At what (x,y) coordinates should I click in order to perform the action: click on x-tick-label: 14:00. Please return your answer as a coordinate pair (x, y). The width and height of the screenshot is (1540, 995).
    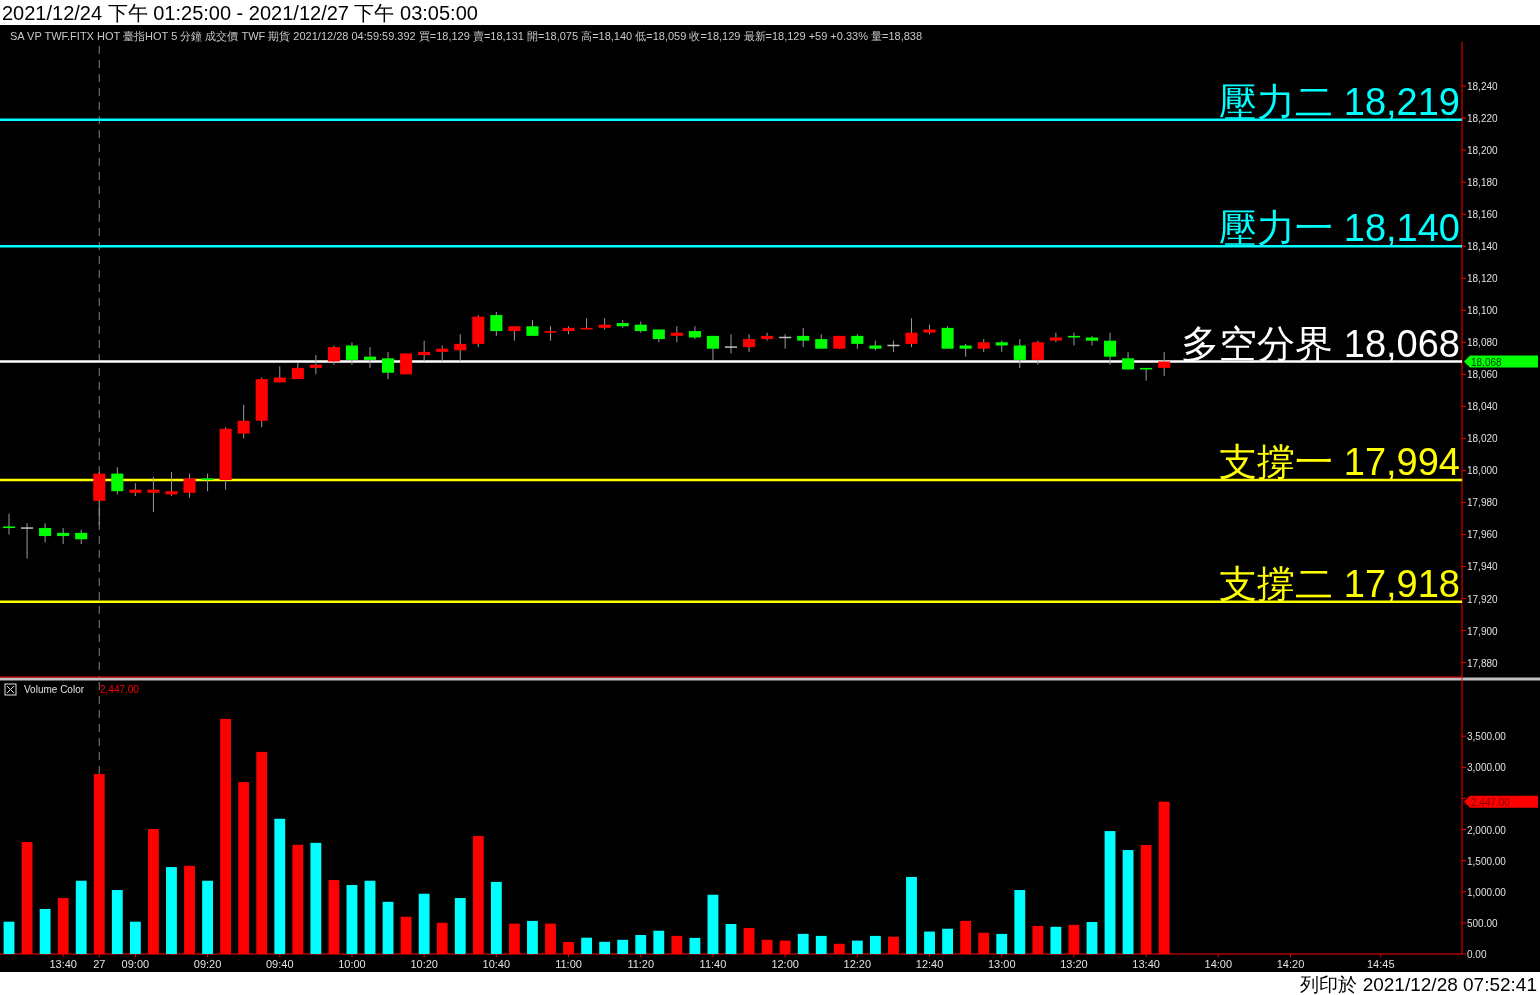
    Looking at the image, I should click on (1218, 964).